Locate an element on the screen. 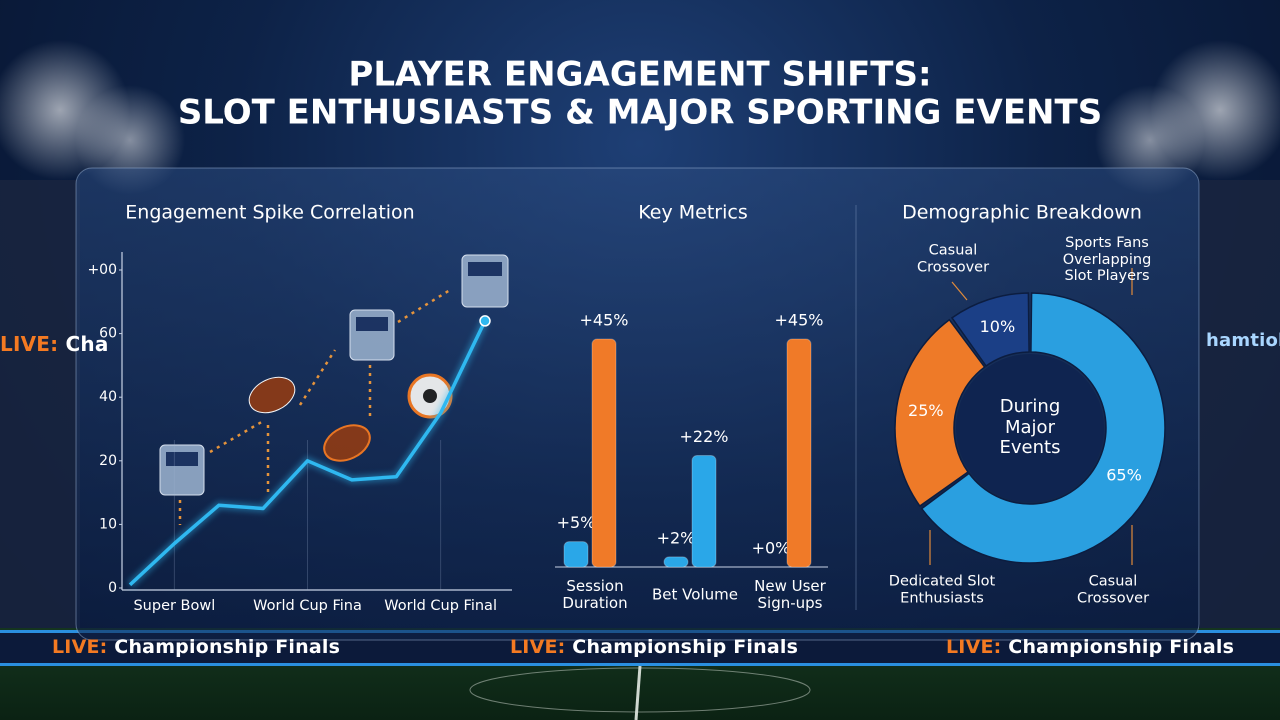 The height and width of the screenshot is (720, 1280). y-tick-label: 60 is located at coordinates (108, 334).